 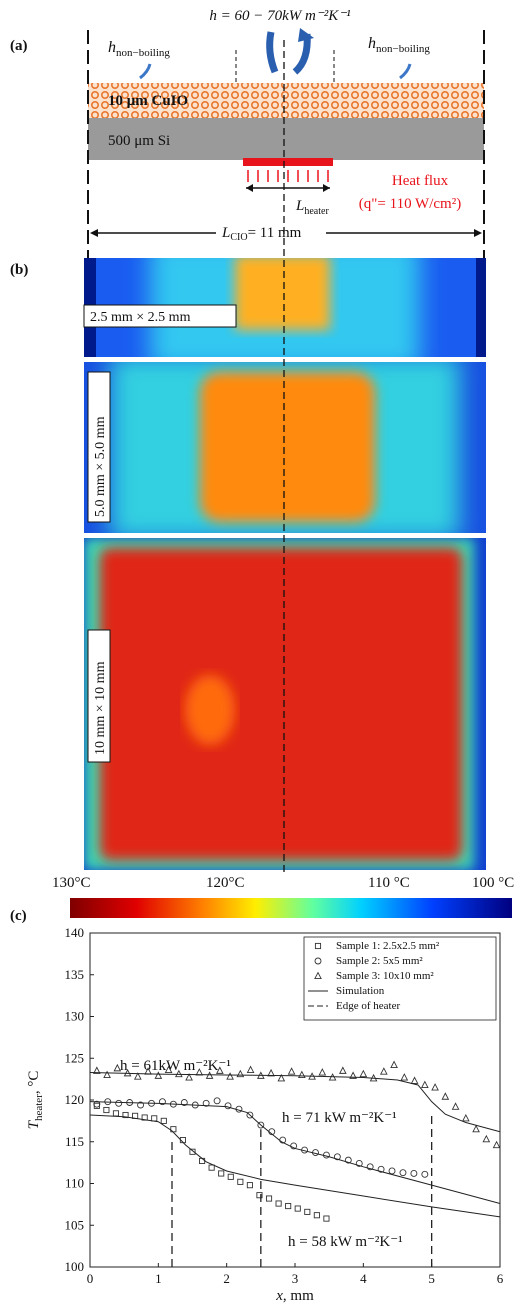 What do you see at coordinates (400, 978) in the screenshot?
I see `legend-box` at bounding box center [400, 978].